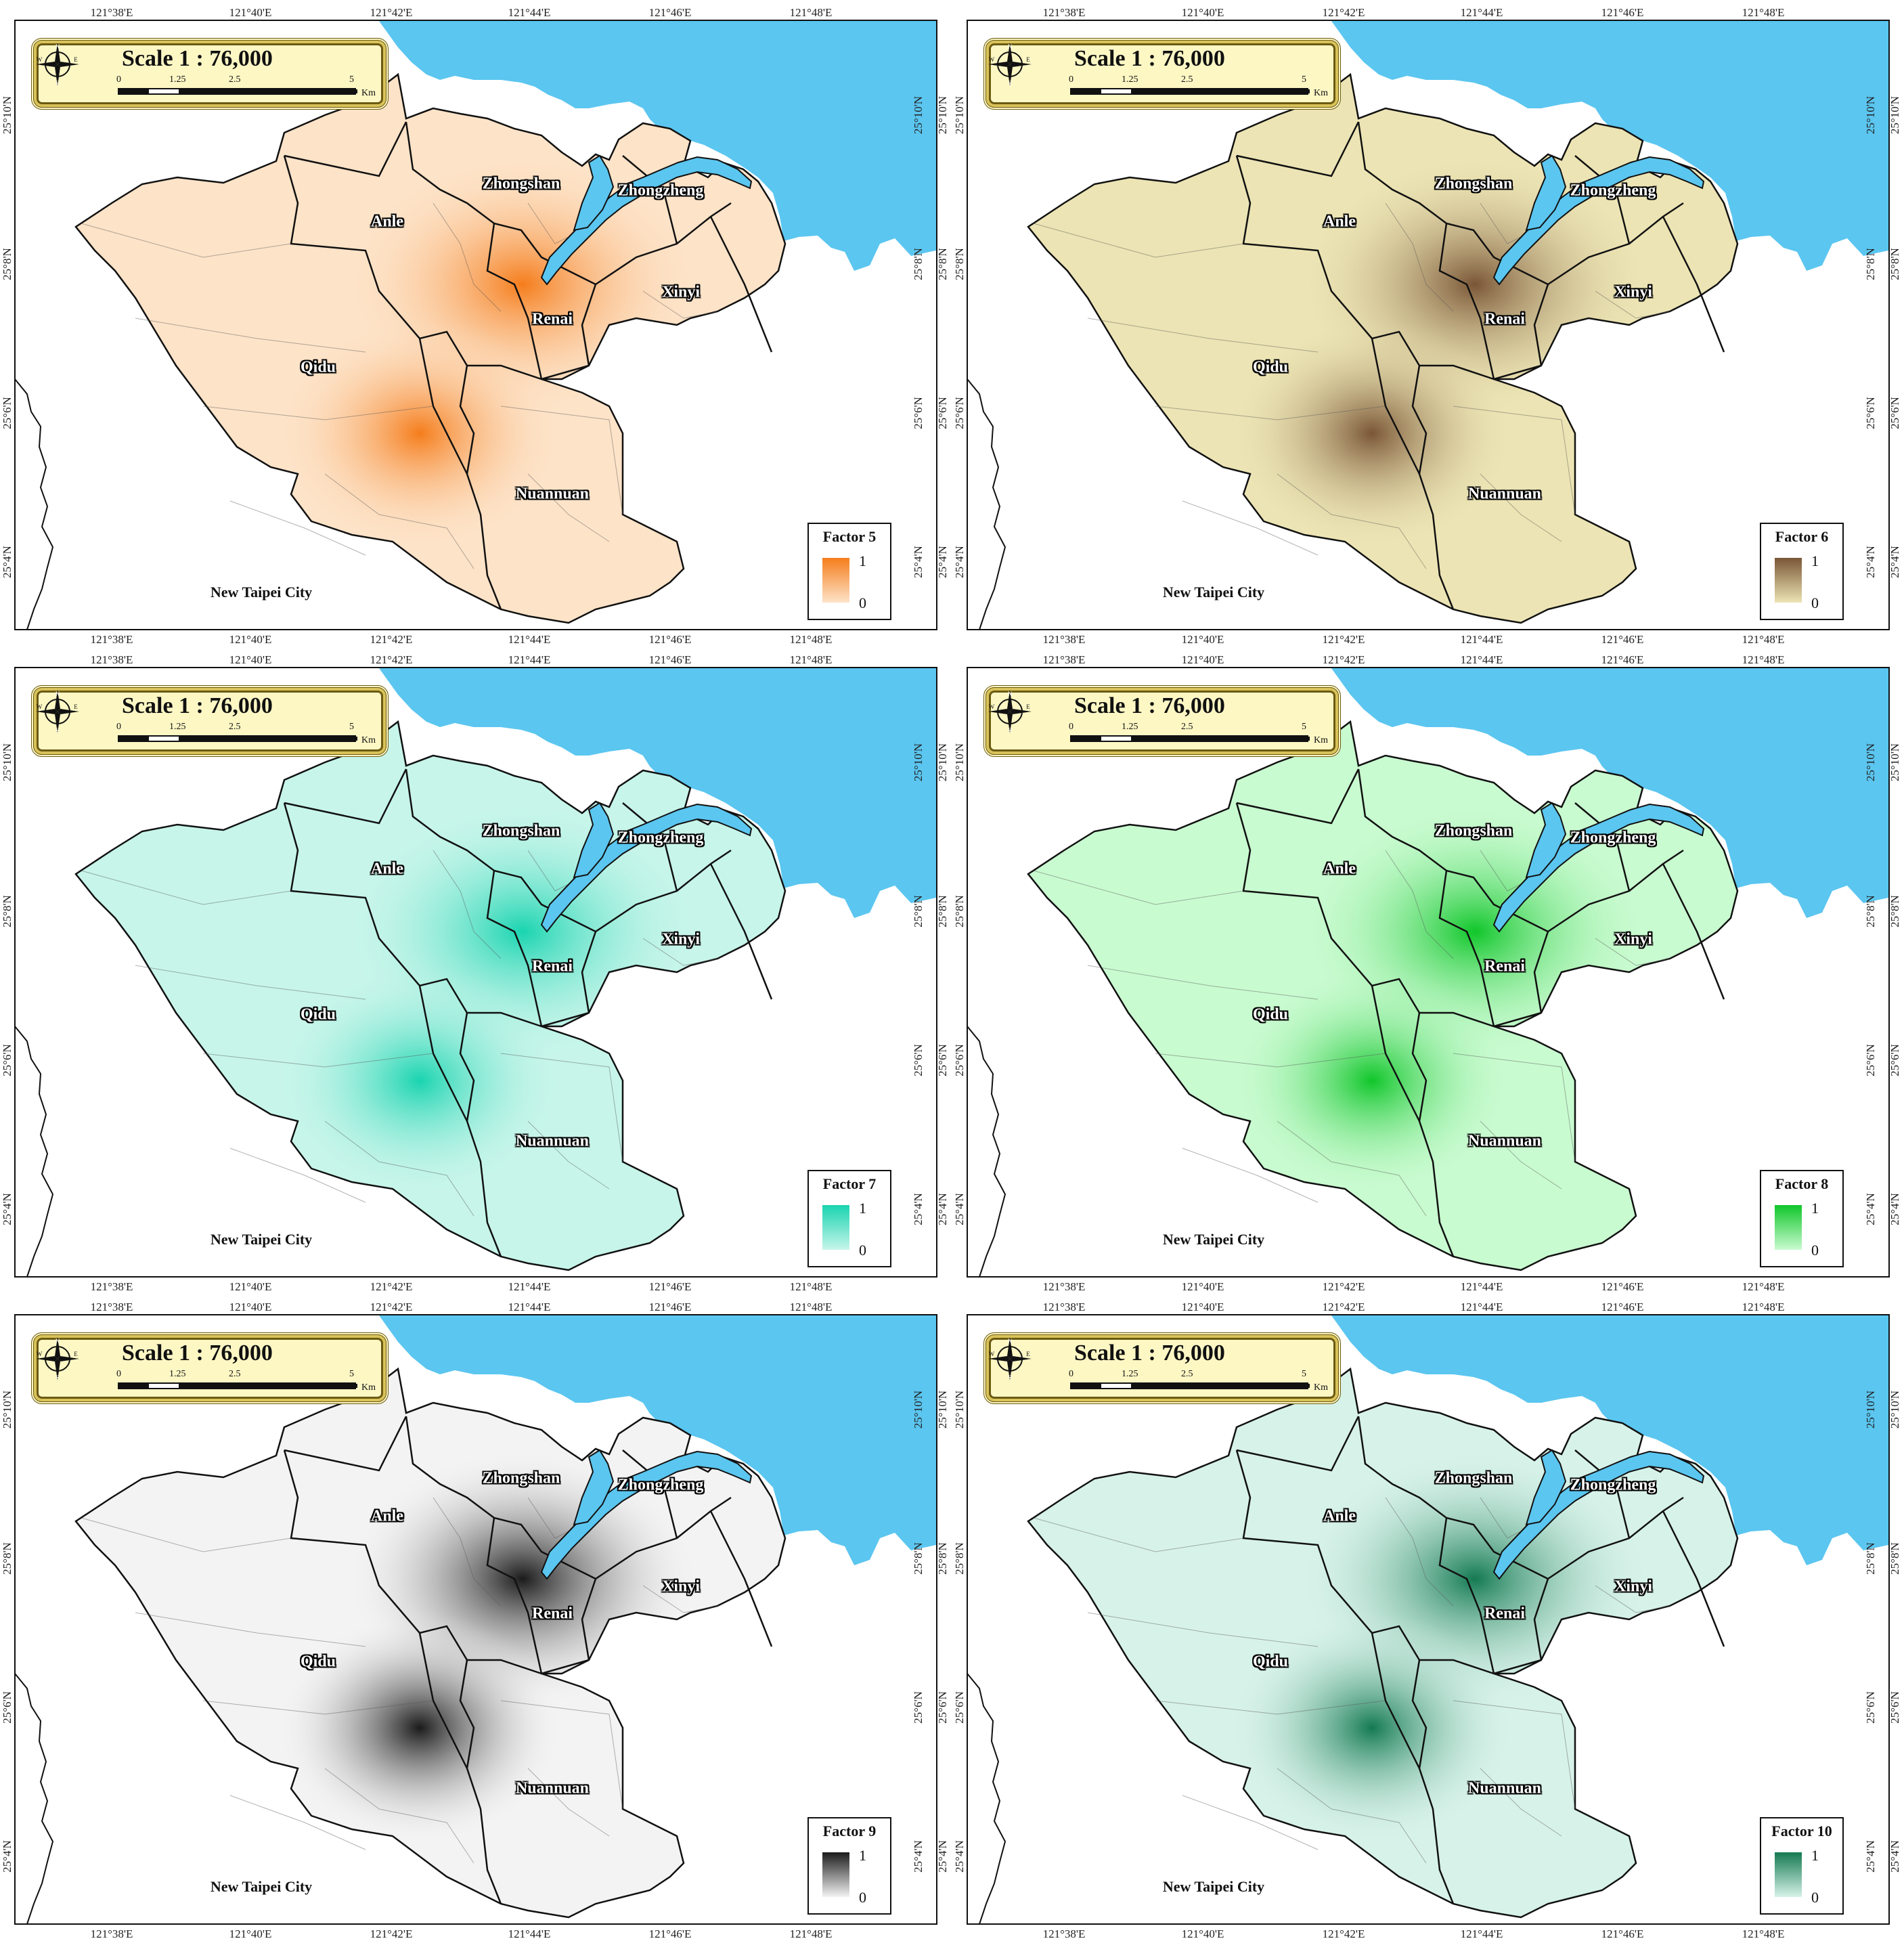  I want to click on district-label-zhongzheng: Zhongzheng, so click(1613, 1485).